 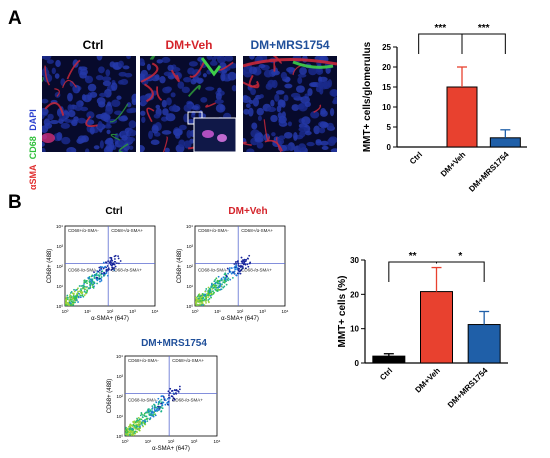 I want to click on y-tick-label: 10³, so click(x=59, y=246).